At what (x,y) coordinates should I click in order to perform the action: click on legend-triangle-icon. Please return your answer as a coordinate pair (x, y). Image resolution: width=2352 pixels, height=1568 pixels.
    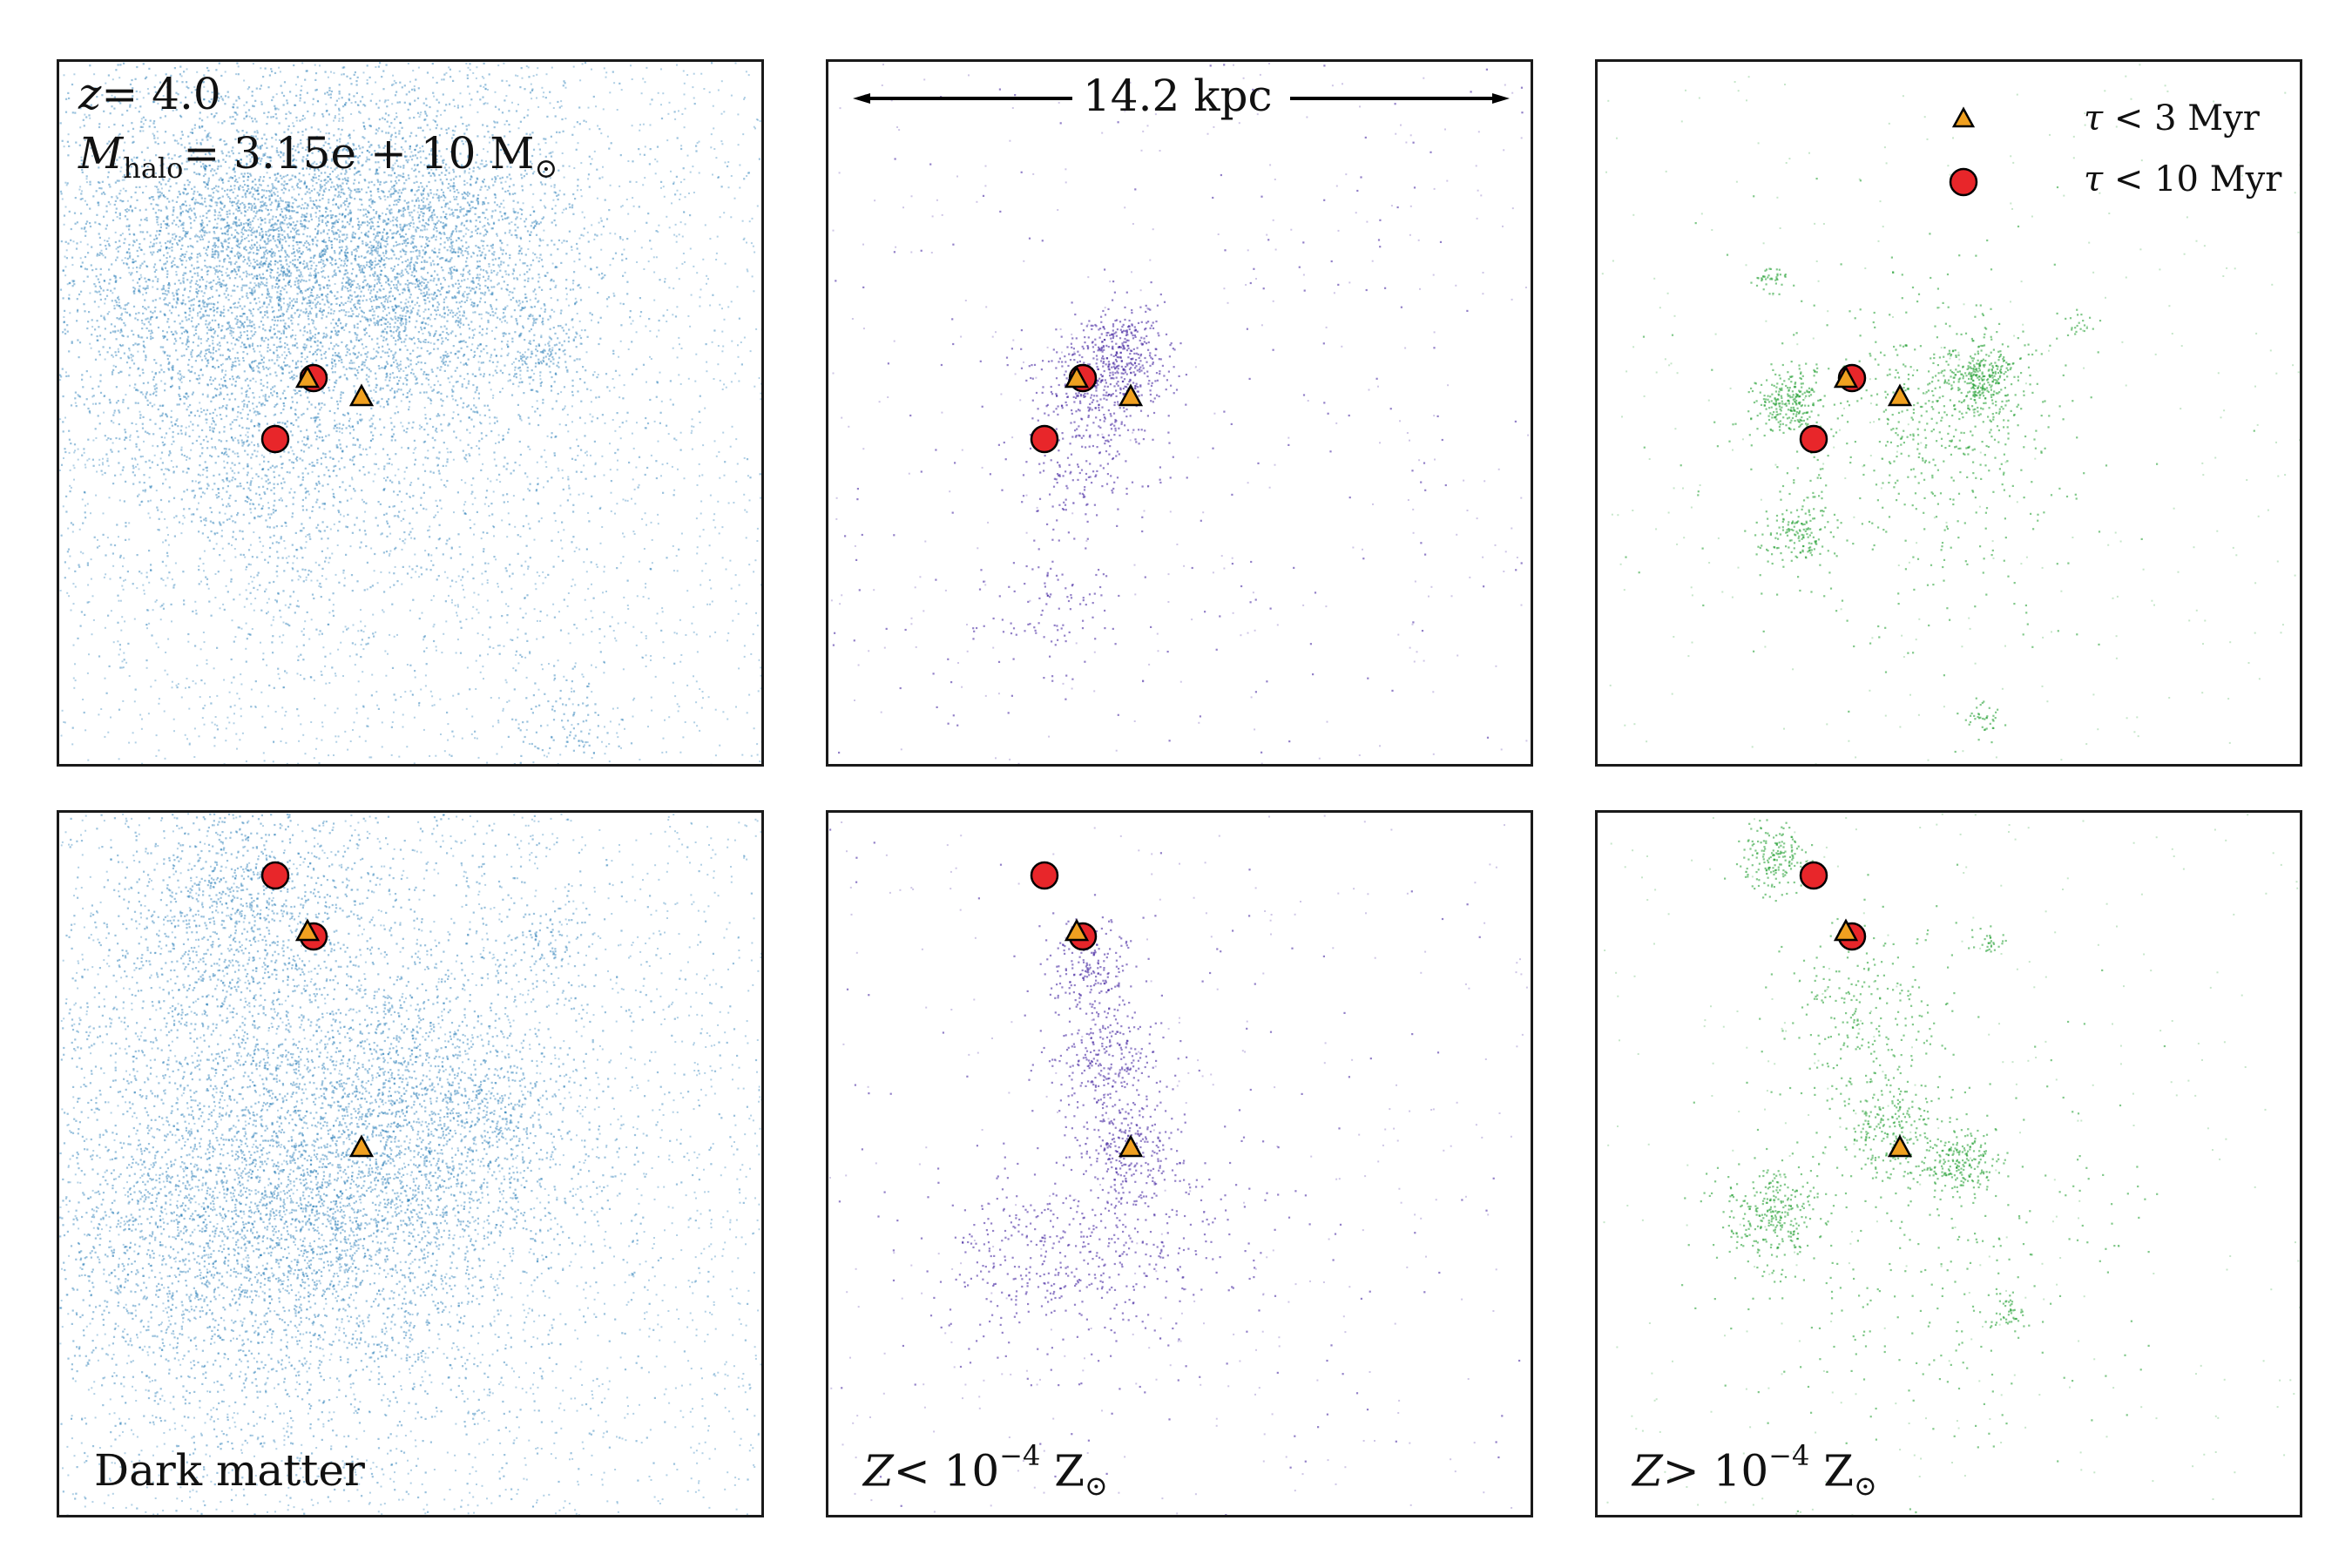
    Looking at the image, I should click on (1963, 117).